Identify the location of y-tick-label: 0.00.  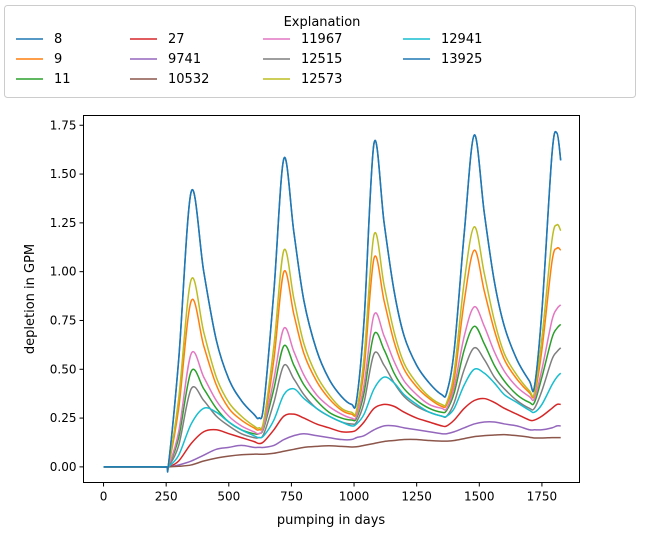
(63, 467).